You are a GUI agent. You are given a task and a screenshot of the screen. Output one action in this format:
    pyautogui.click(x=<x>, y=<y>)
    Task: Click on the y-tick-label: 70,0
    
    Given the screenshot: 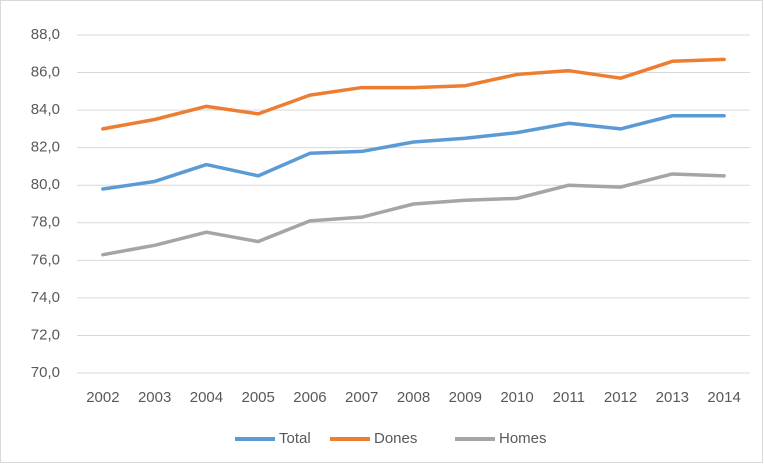 What is the action you would take?
    pyautogui.click(x=45, y=372)
    